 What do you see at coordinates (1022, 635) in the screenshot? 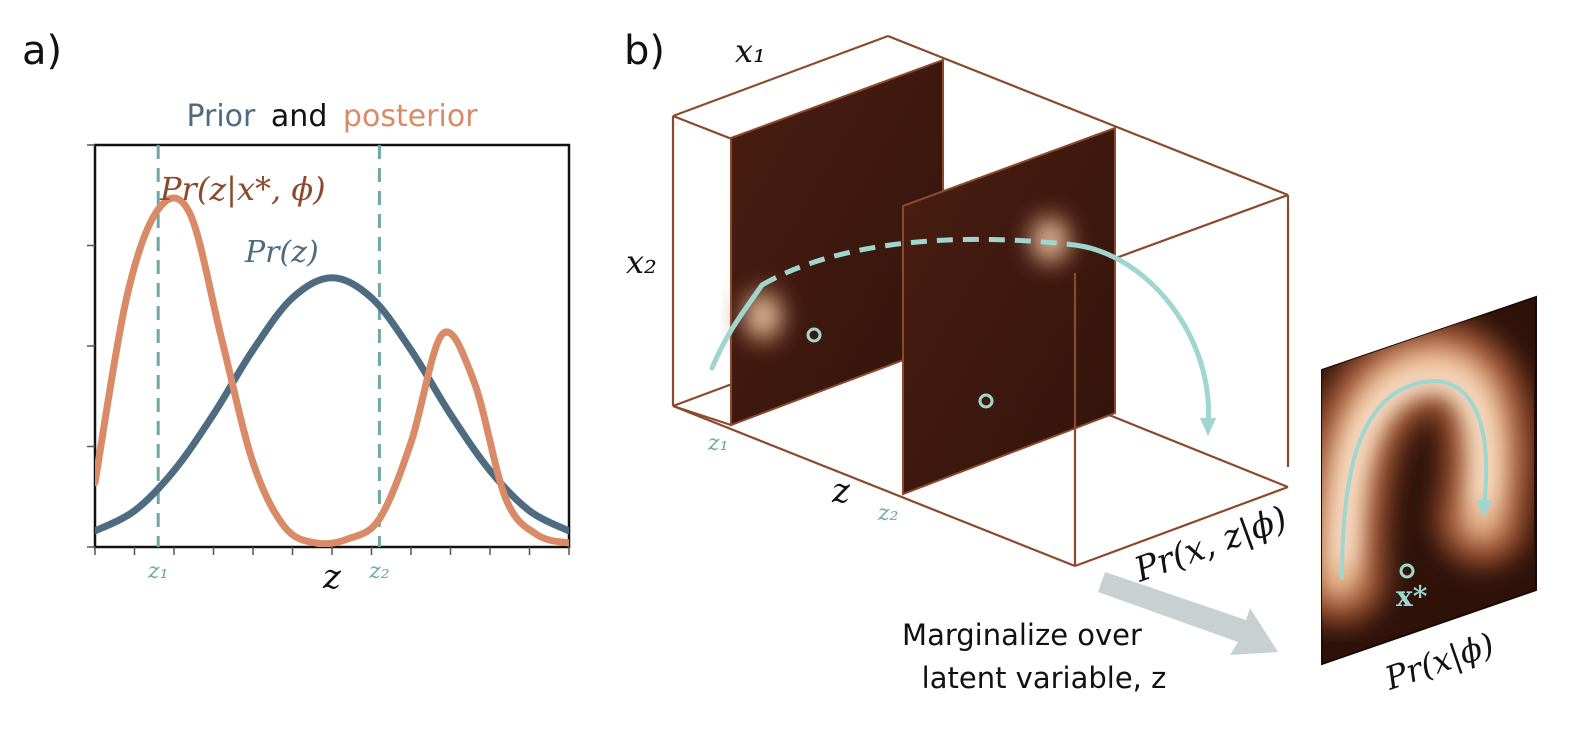
I see `marginalize-text-line1: Marginalize over` at bounding box center [1022, 635].